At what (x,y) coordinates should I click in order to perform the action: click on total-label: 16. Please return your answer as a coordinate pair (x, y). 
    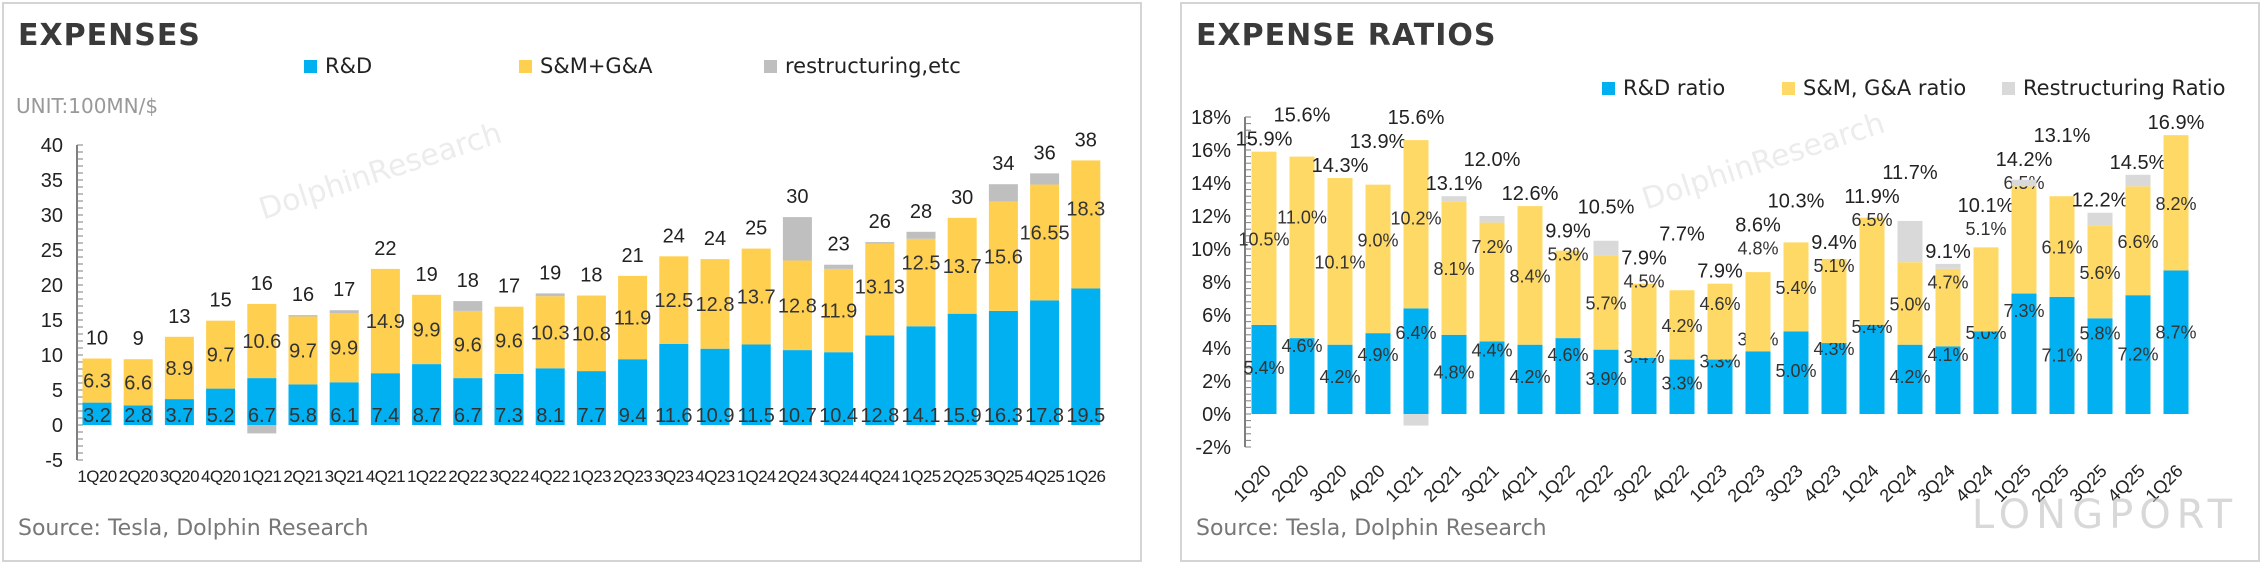
    Looking at the image, I should click on (262, 284).